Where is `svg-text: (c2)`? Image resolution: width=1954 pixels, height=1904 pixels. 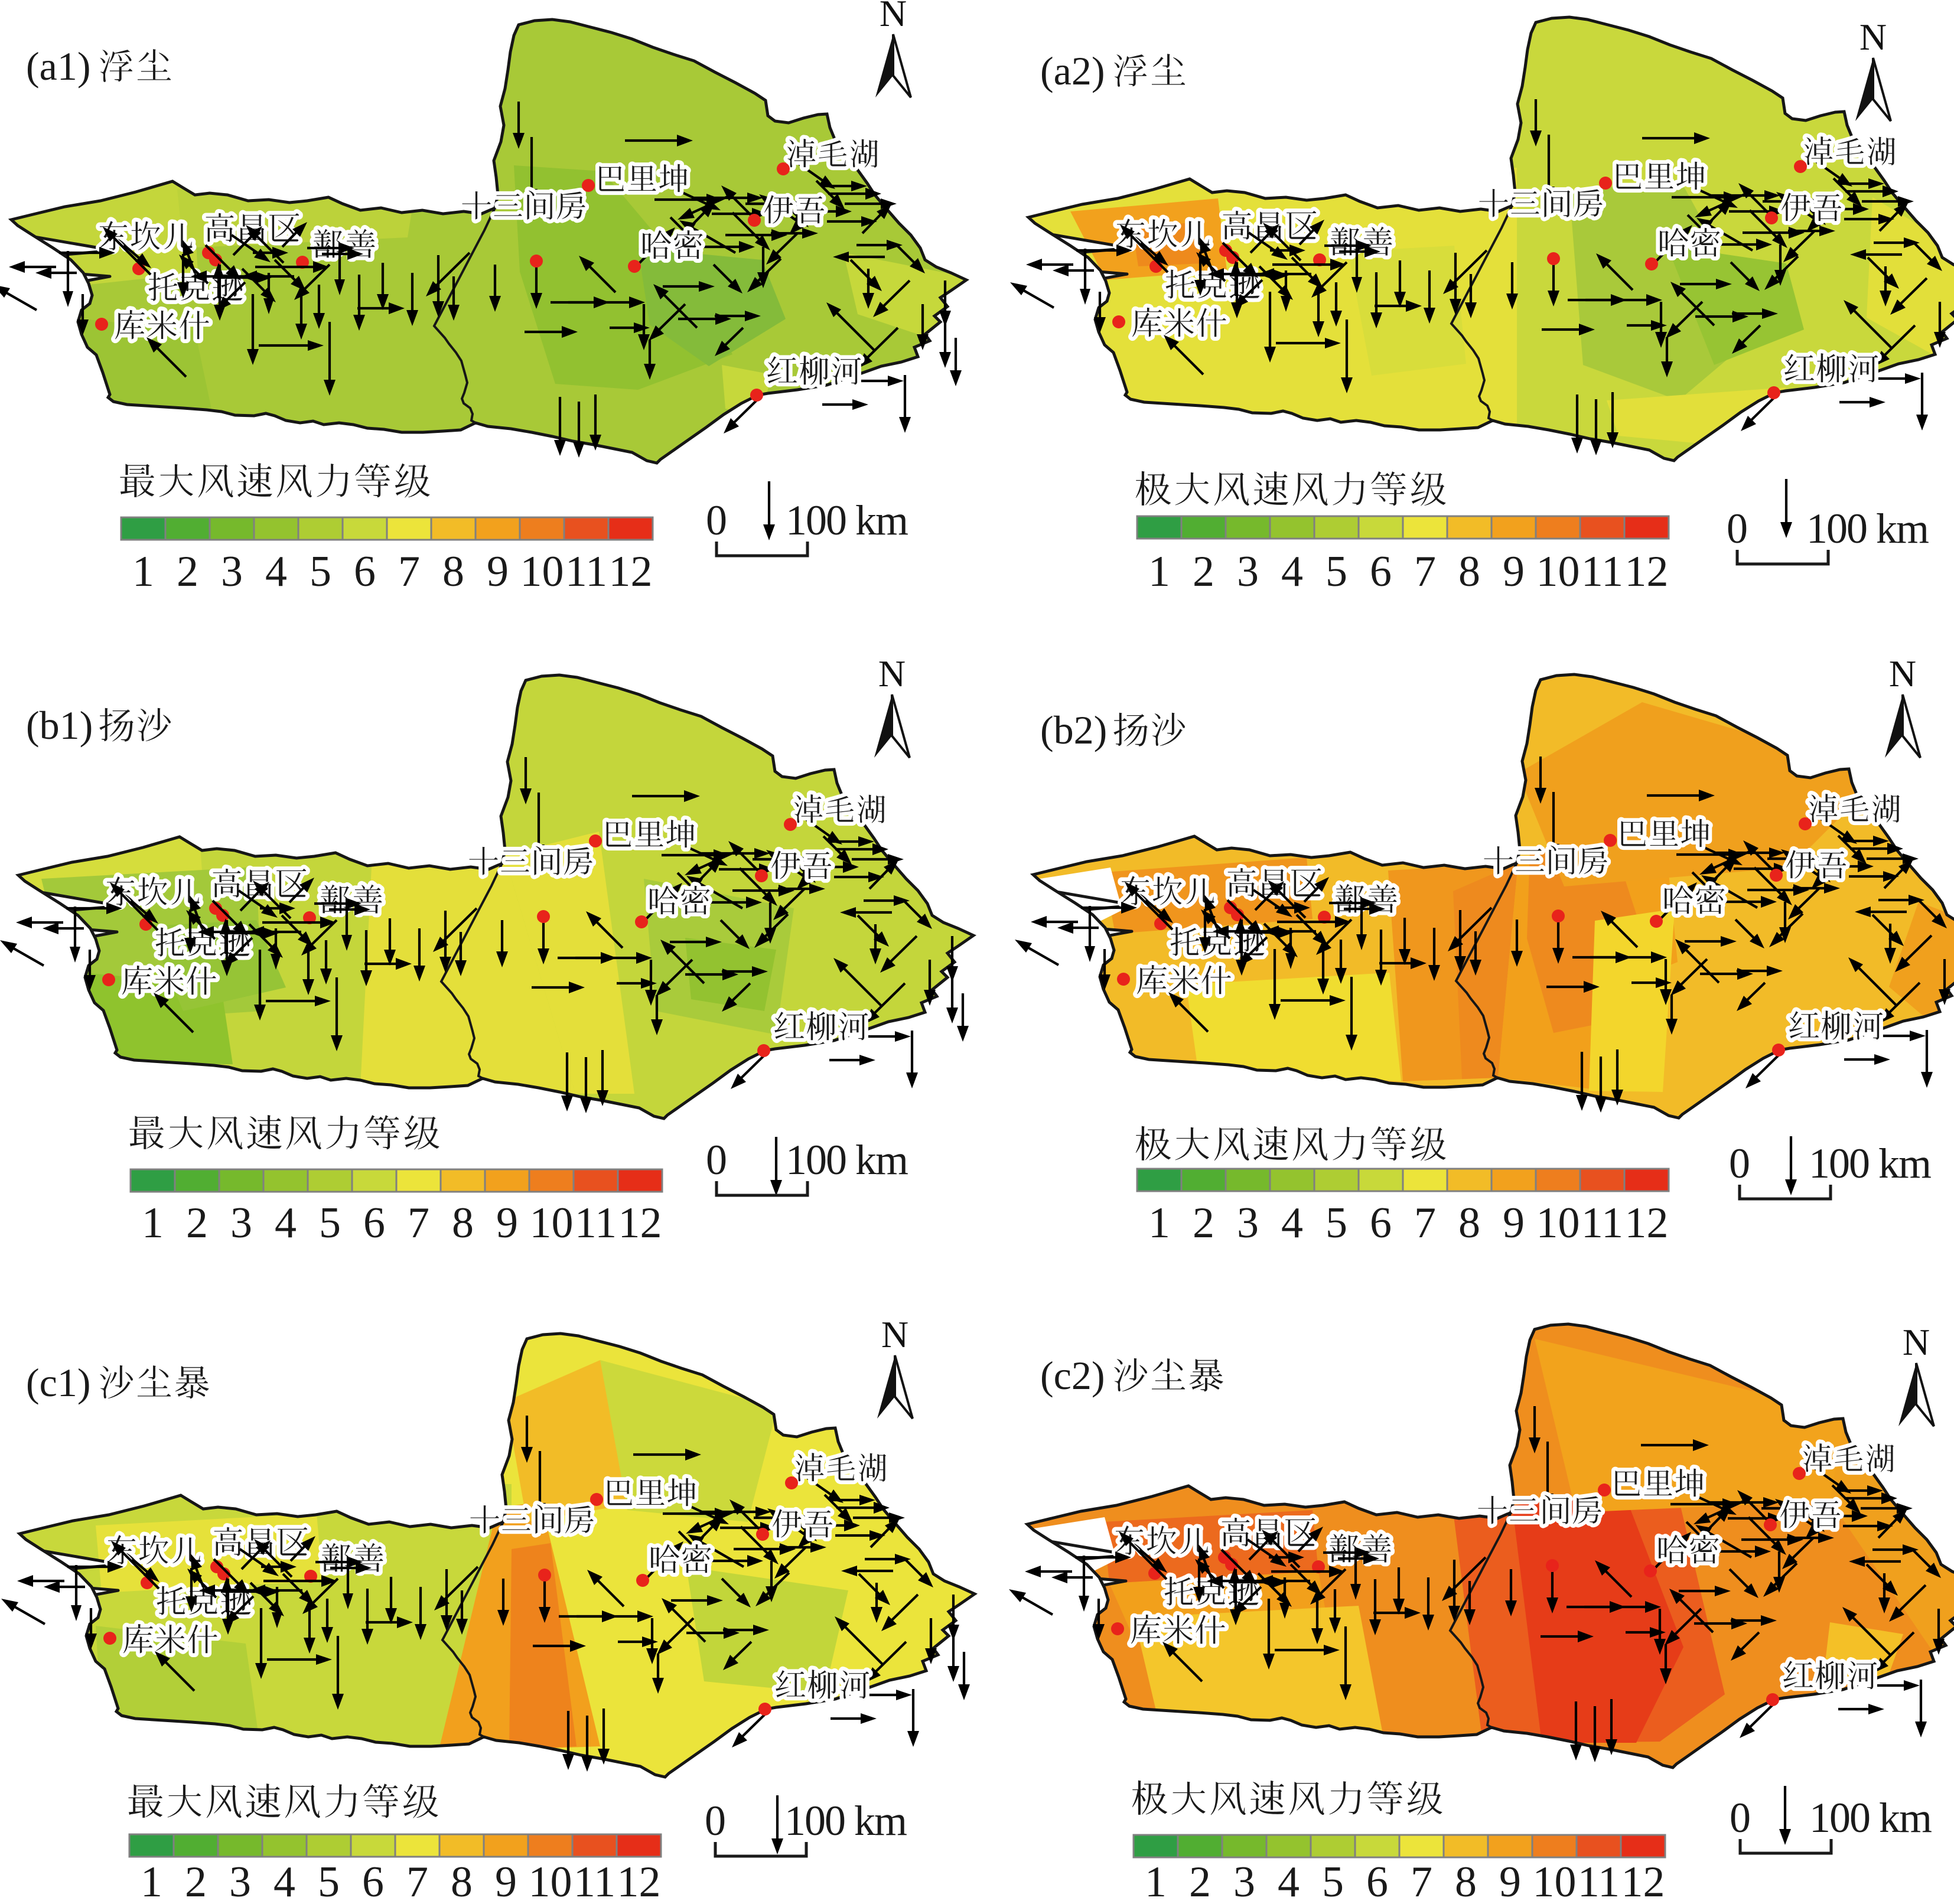 svg-text: (c2) is located at coordinates (1072, 1376).